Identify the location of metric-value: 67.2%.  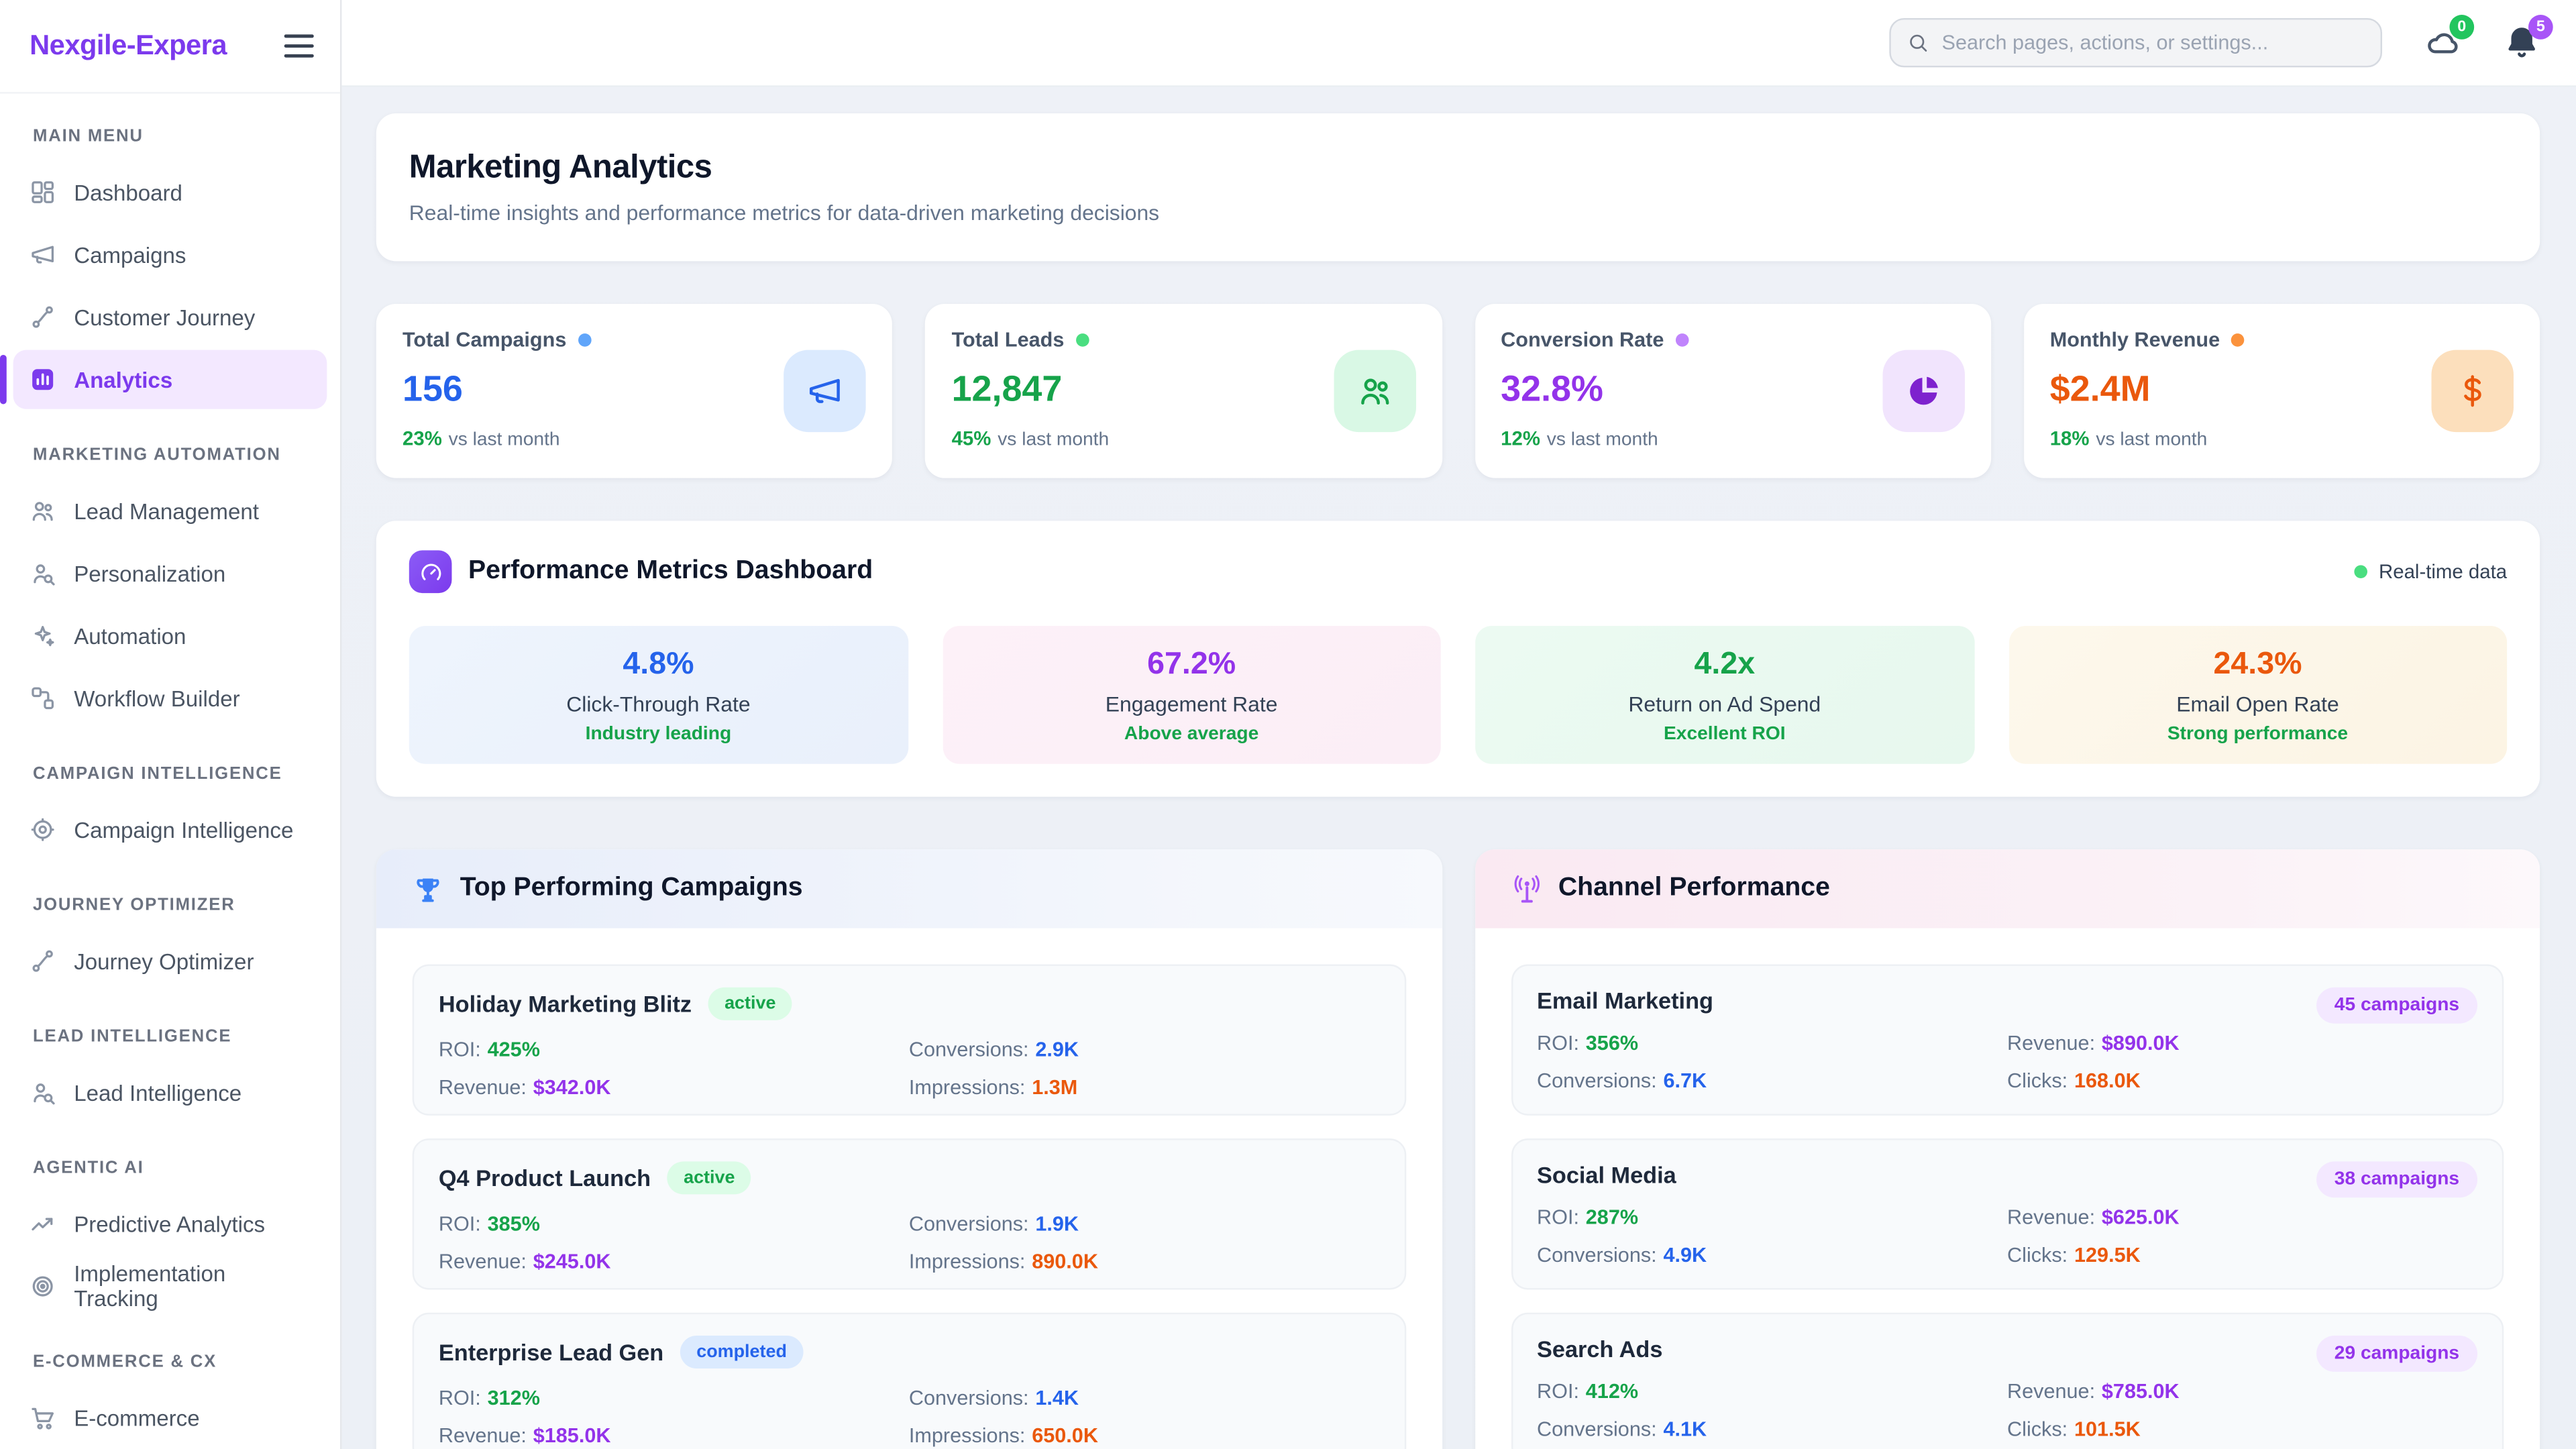
(1191, 664).